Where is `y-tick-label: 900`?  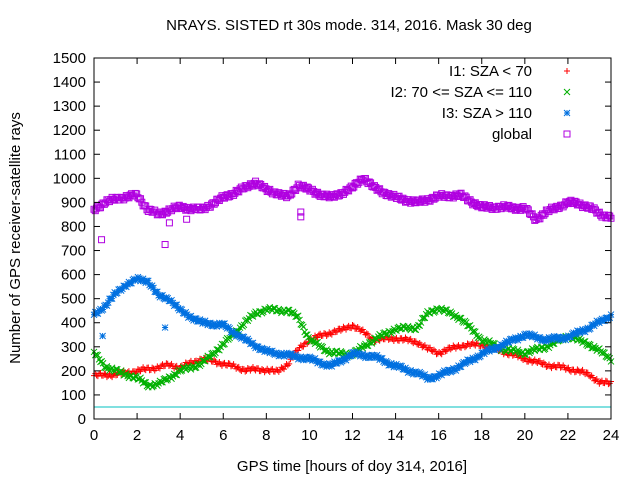 y-tick-label: 900 is located at coordinates (73, 202).